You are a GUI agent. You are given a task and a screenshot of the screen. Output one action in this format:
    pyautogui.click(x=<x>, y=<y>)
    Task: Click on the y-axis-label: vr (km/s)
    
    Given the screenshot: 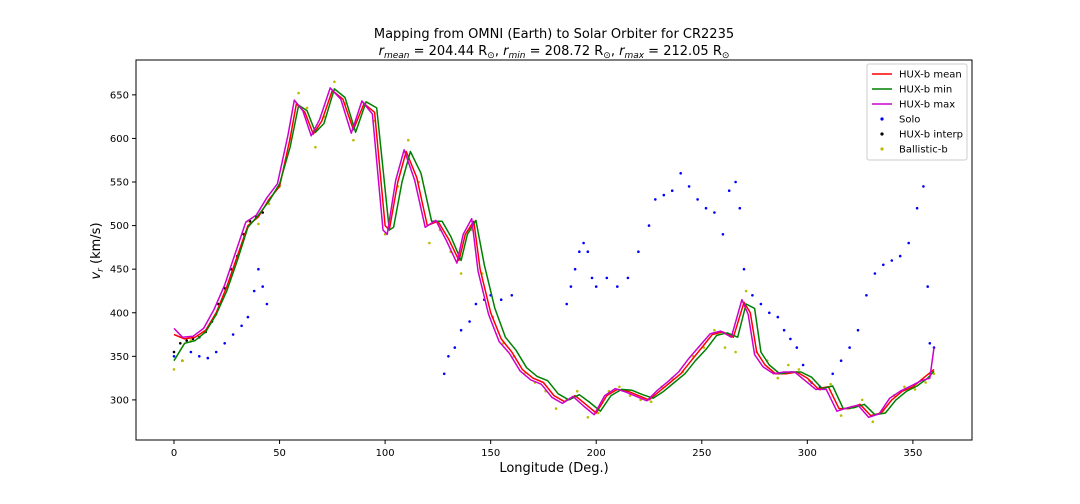 What is the action you would take?
    pyautogui.click(x=97, y=250)
    